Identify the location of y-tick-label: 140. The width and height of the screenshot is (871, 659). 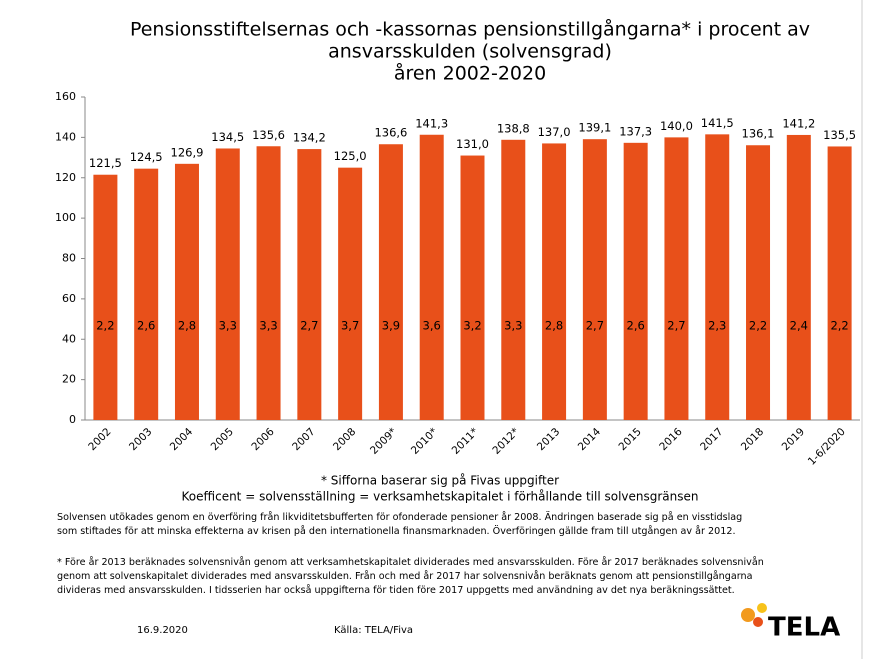
(65, 136).